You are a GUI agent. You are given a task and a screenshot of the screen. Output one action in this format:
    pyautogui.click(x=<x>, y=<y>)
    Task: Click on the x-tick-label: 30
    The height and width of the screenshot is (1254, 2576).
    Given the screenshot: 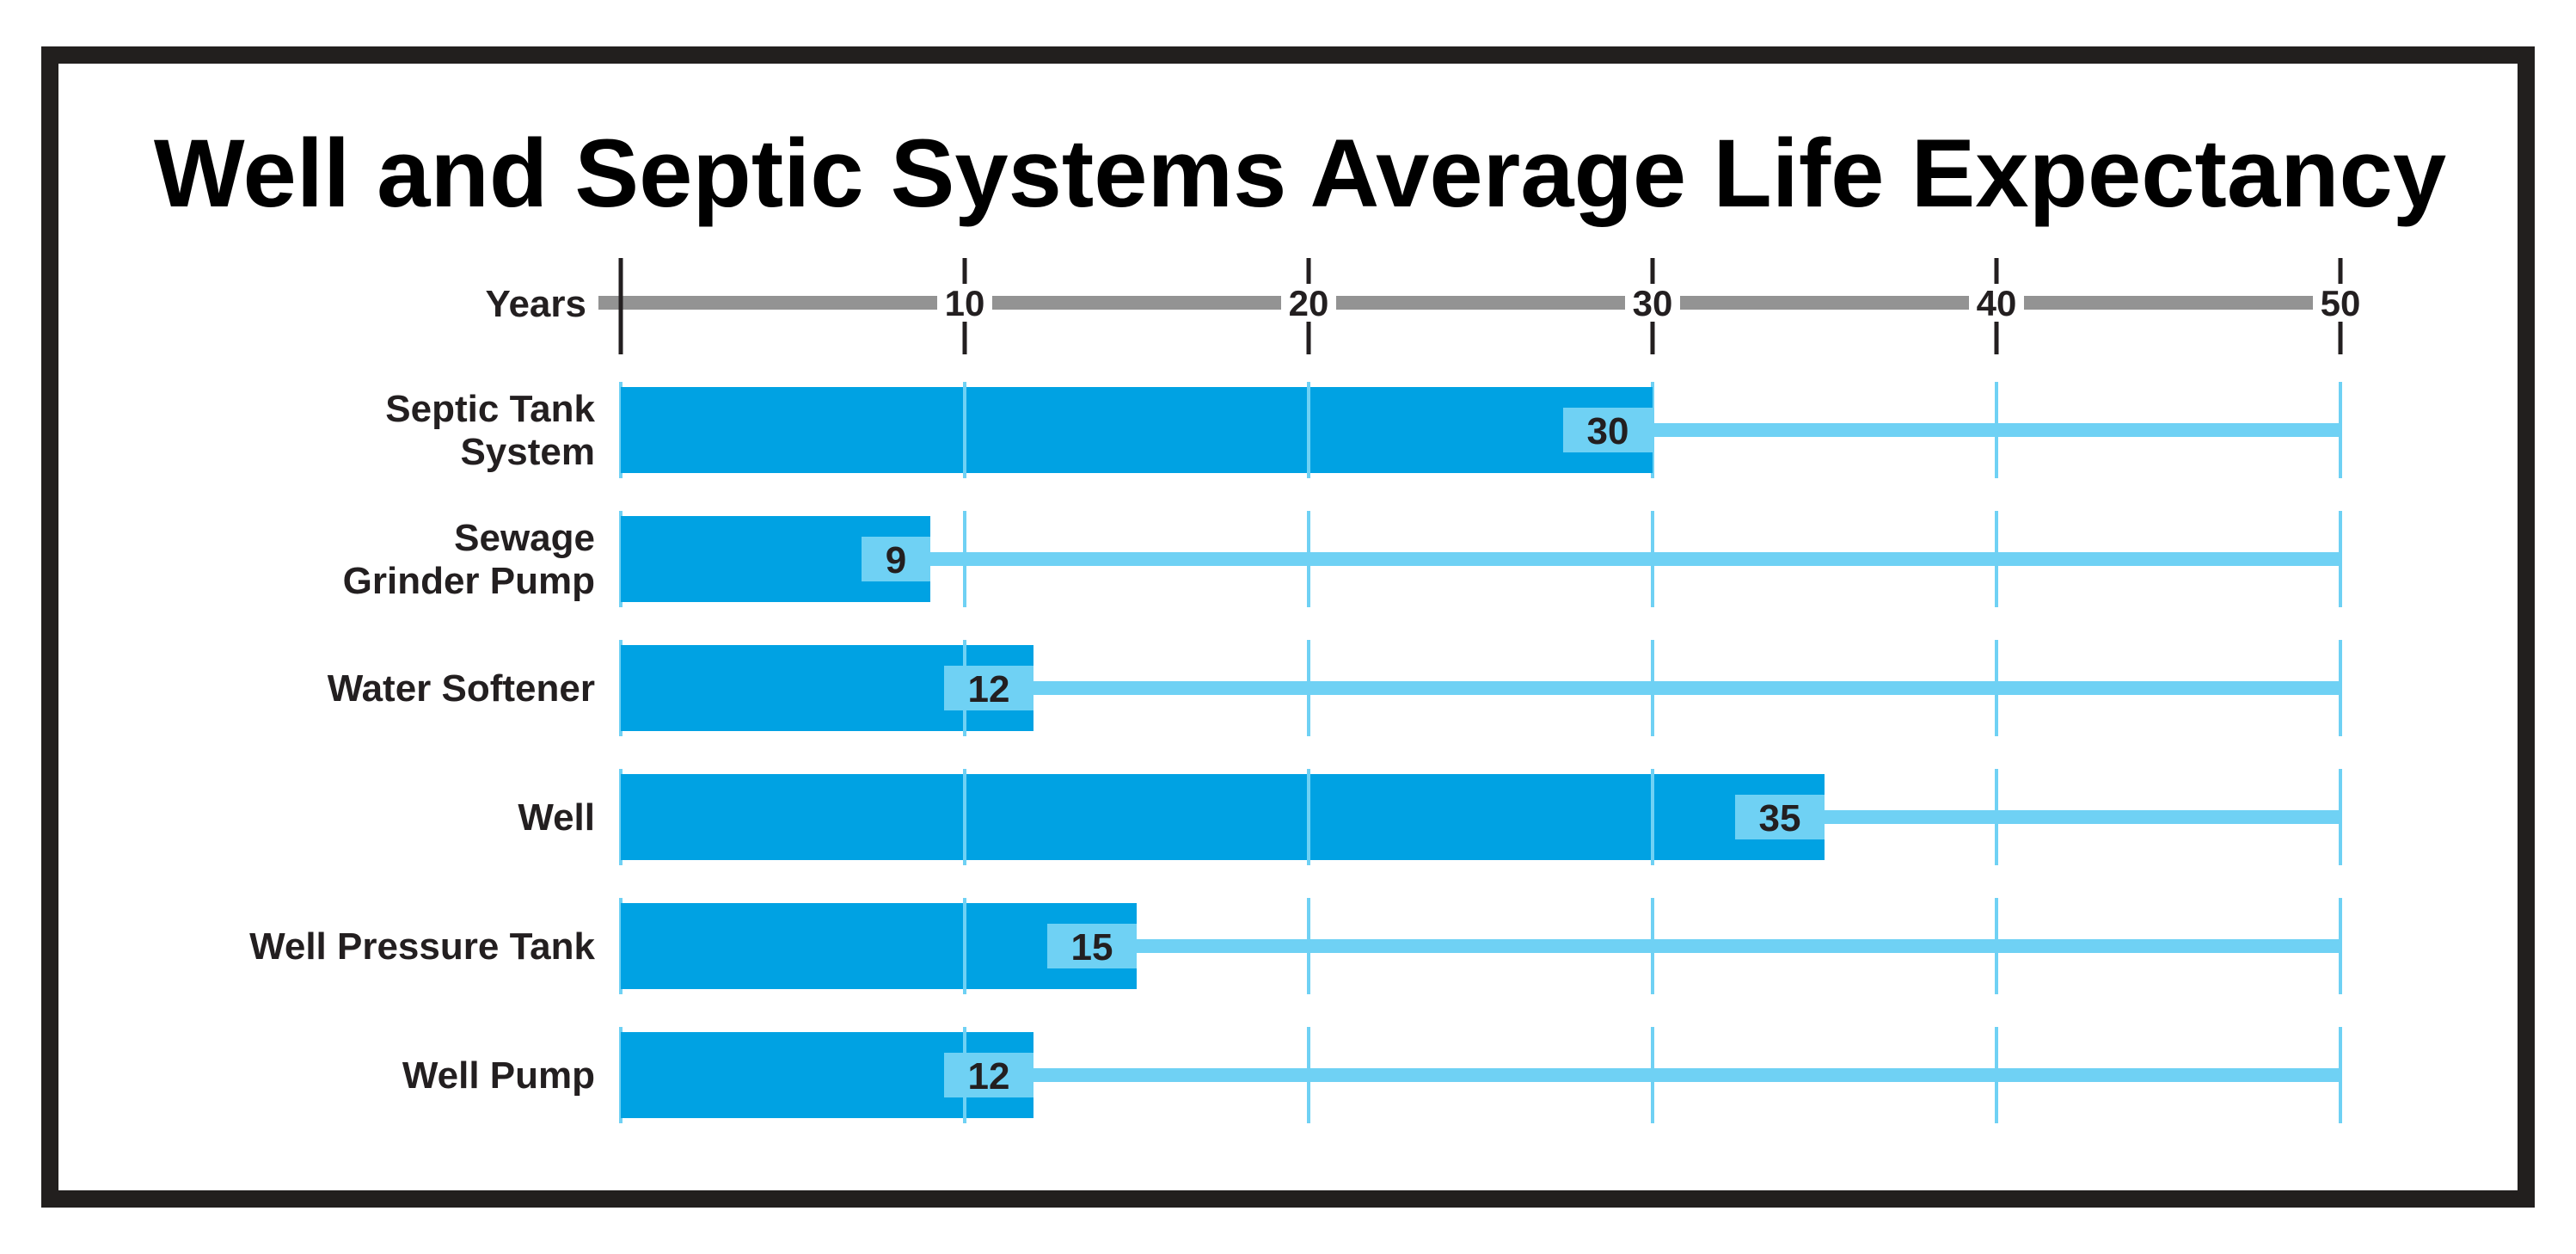 What is the action you would take?
    pyautogui.click(x=1653, y=303)
    